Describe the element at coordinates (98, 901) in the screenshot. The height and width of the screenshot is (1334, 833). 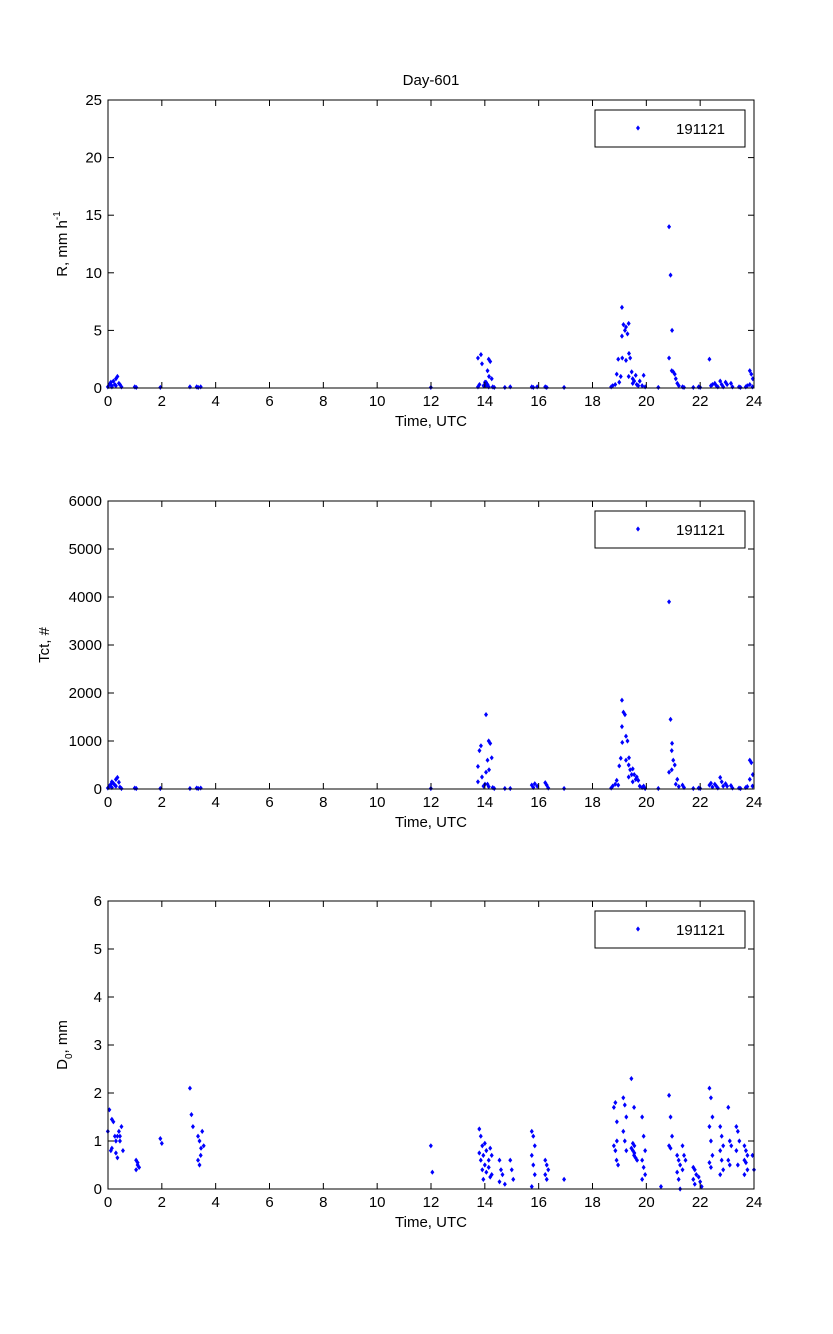
I see `y-tick-label: 6` at that location.